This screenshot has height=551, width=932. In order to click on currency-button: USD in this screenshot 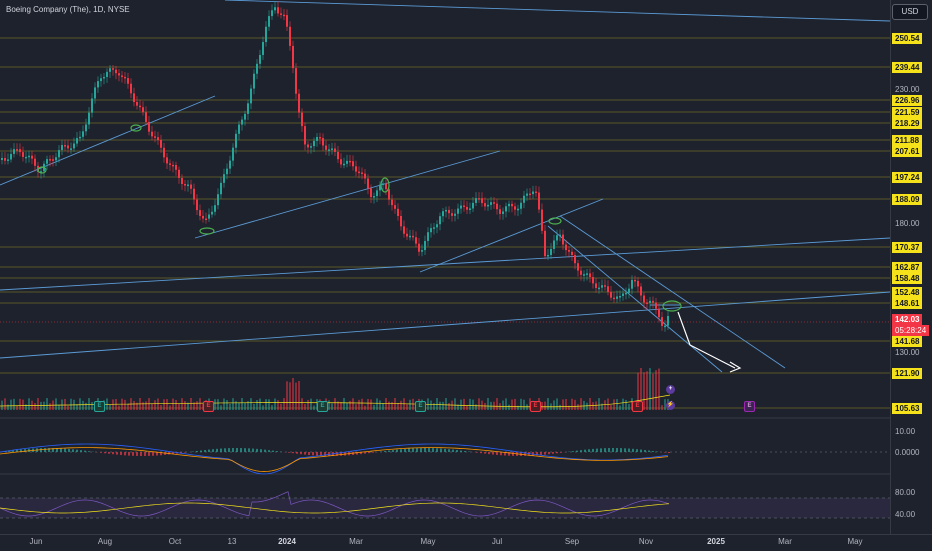, I will do `click(910, 12)`.